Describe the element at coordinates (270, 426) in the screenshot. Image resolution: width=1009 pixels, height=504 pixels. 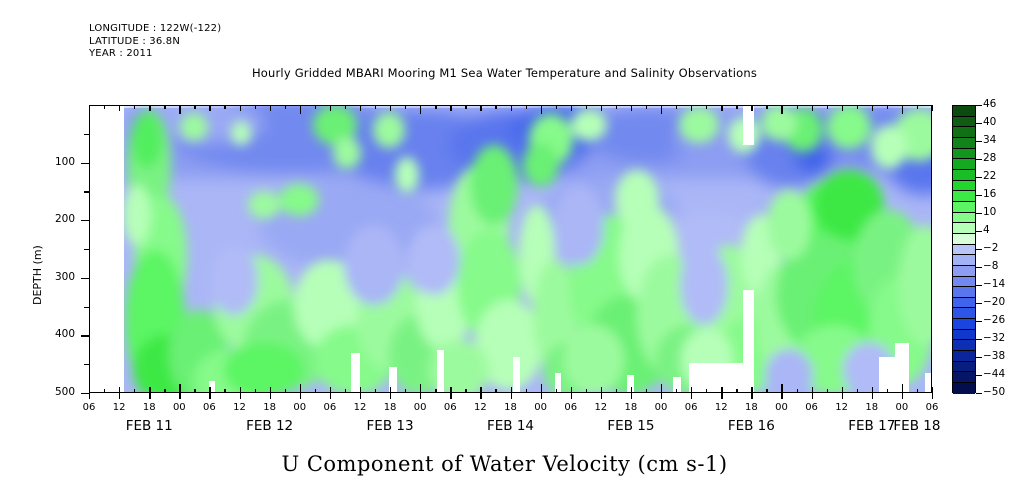
I see `x-axis-day-label: FEB 12` at that location.